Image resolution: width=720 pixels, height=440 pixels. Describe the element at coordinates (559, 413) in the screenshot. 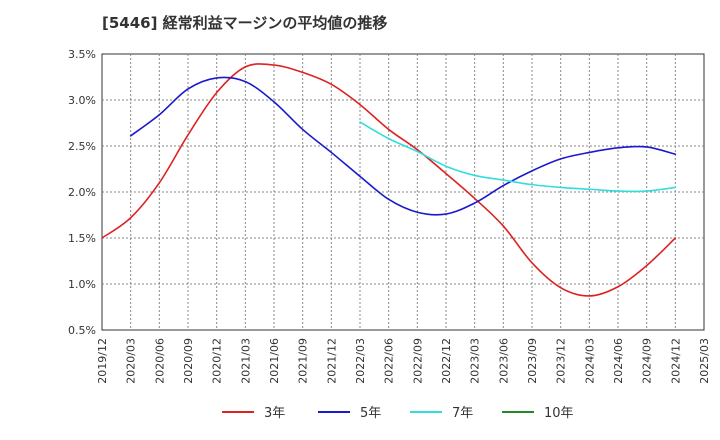

I see `legend-label-3: 10年` at that location.